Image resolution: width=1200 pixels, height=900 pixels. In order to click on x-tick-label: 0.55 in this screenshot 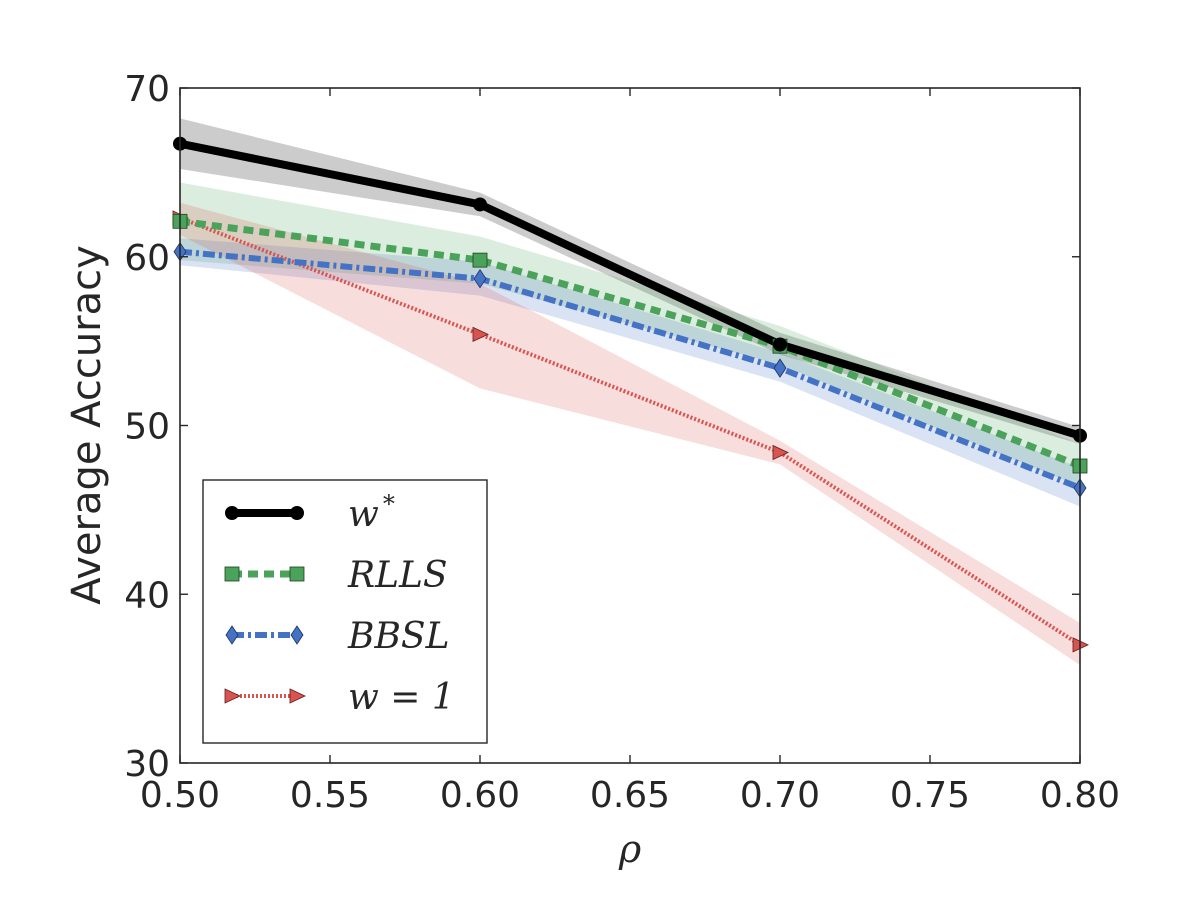, I will do `click(330, 795)`.